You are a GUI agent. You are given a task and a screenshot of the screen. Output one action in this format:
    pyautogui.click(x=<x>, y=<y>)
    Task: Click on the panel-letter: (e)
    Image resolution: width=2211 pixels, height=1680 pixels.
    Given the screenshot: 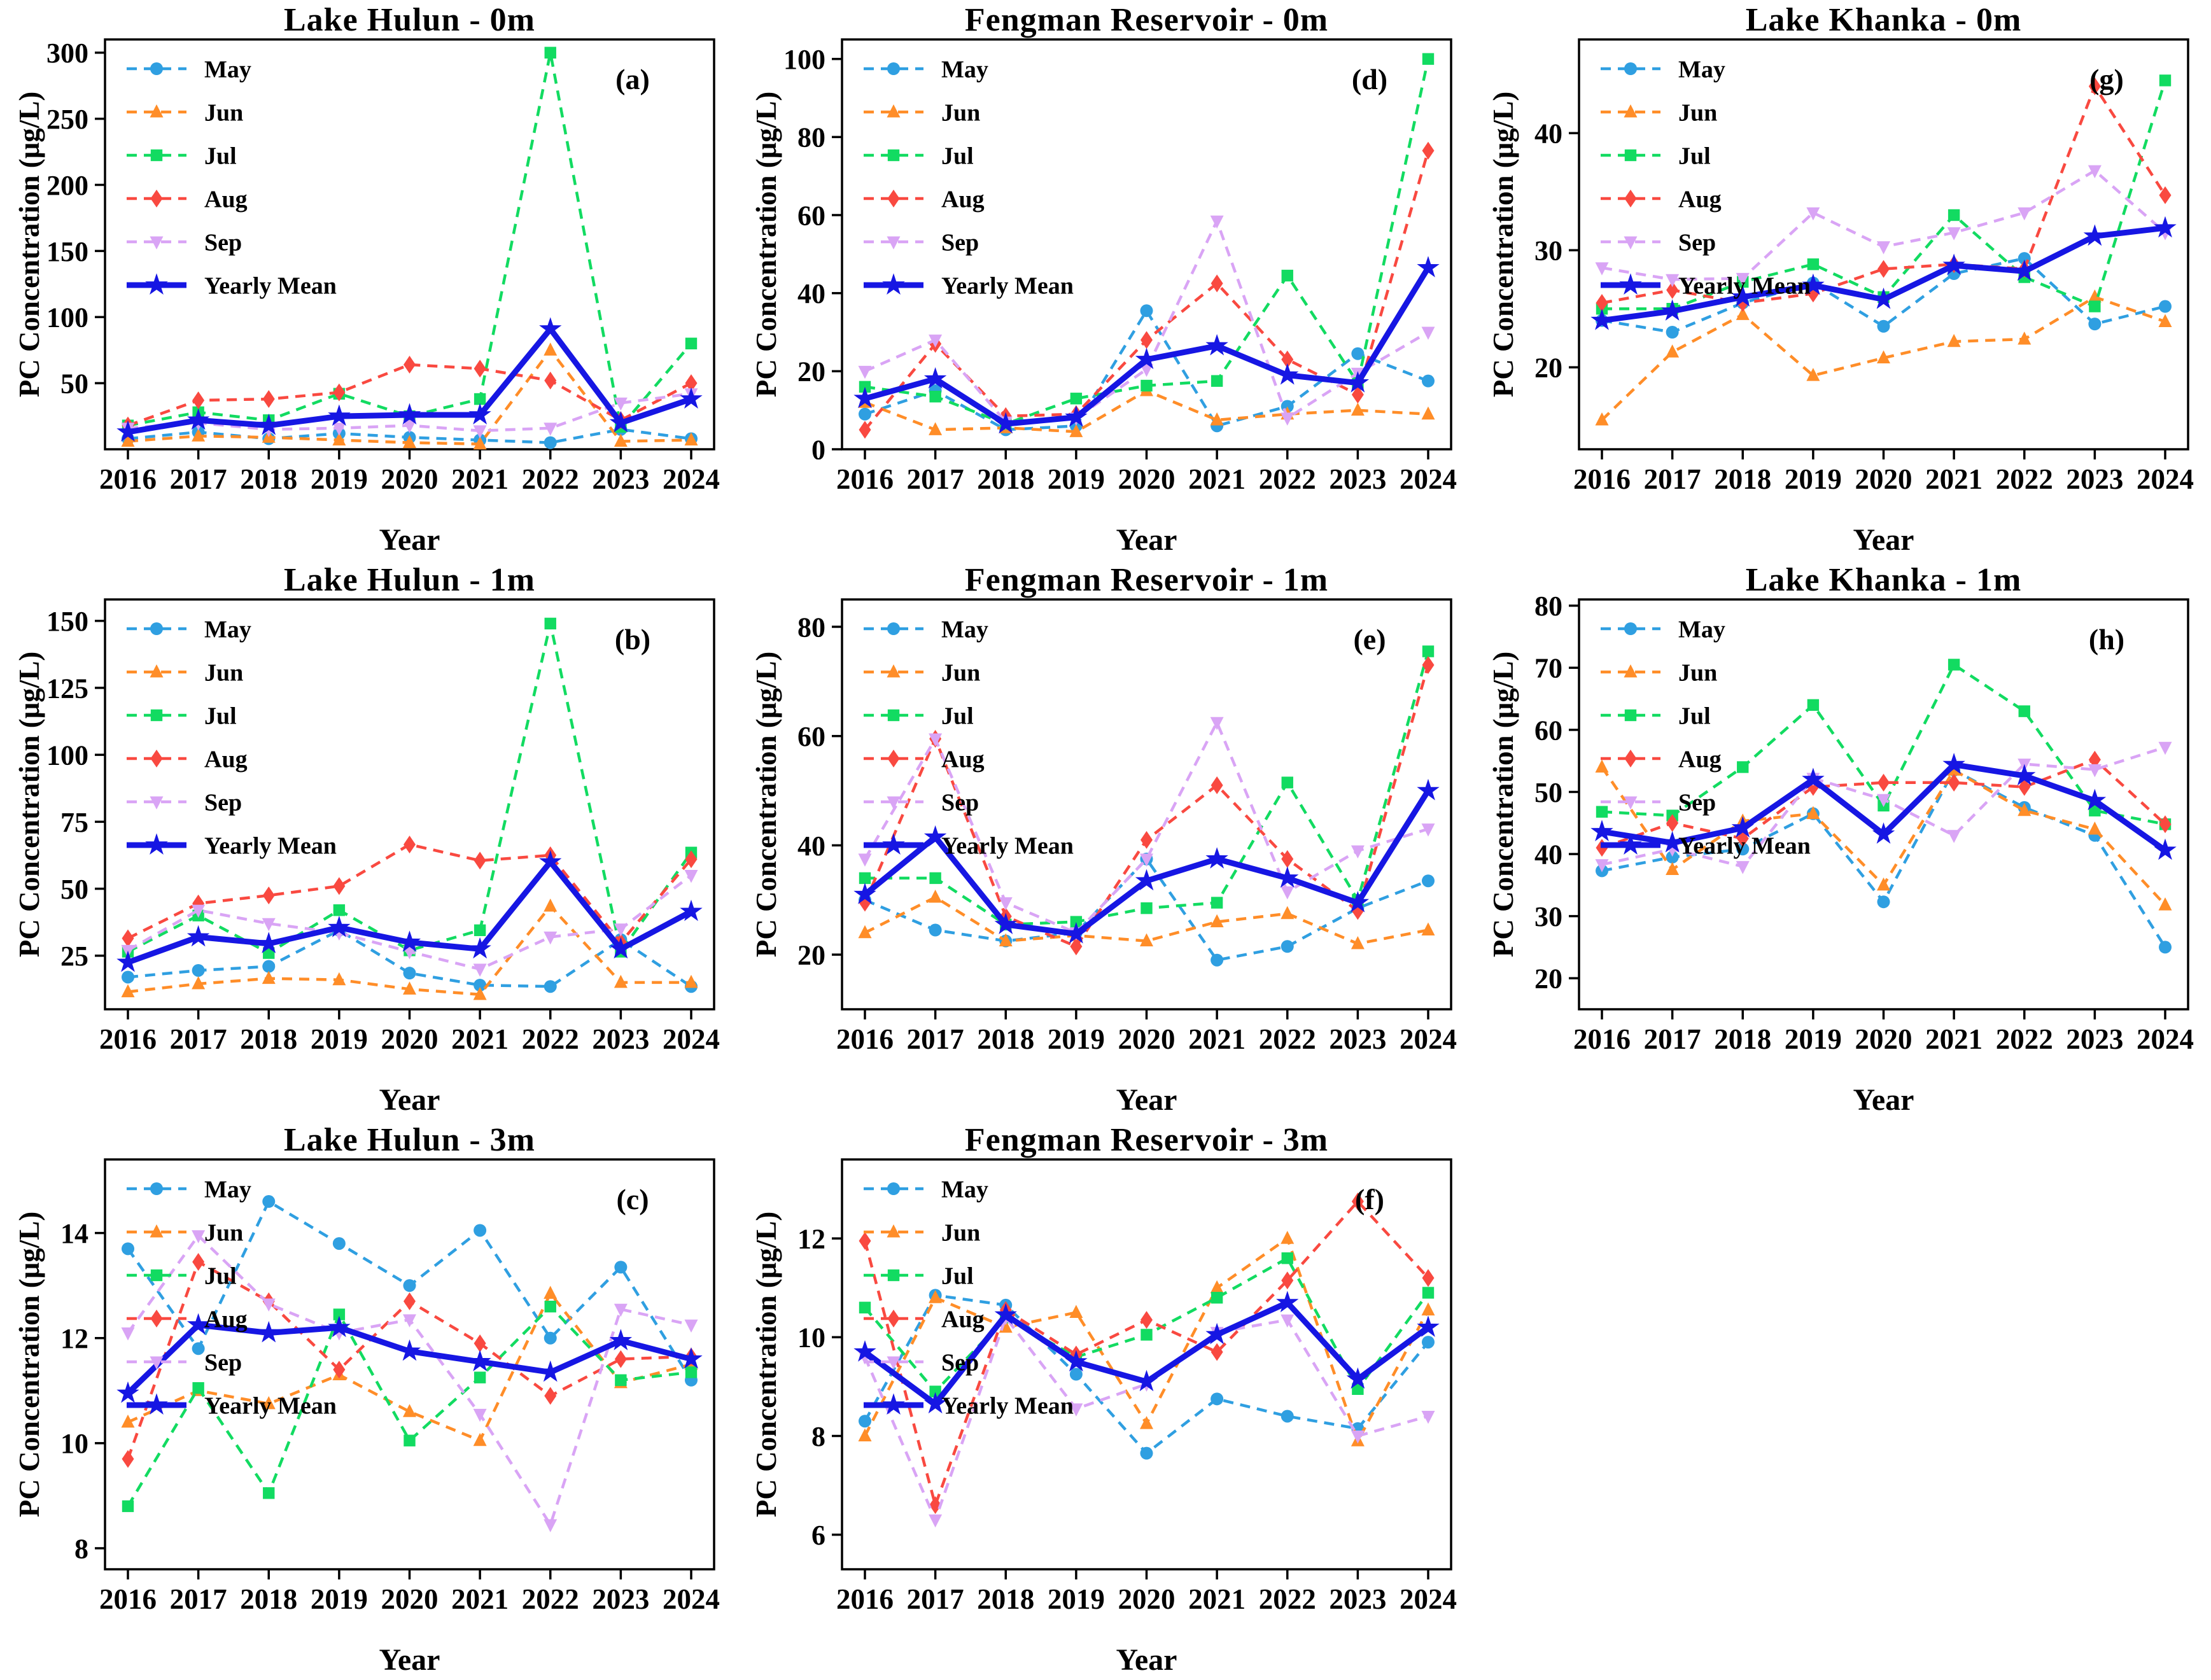 What is the action you would take?
    pyautogui.click(x=1369, y=639)
    